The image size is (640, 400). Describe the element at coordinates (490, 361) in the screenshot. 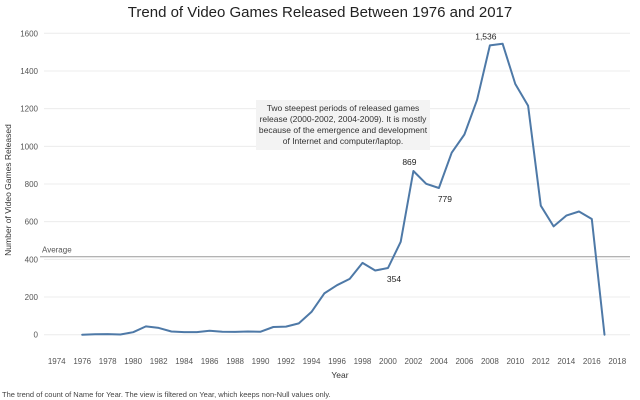

I see `x-tick-label: 2008` at that location.